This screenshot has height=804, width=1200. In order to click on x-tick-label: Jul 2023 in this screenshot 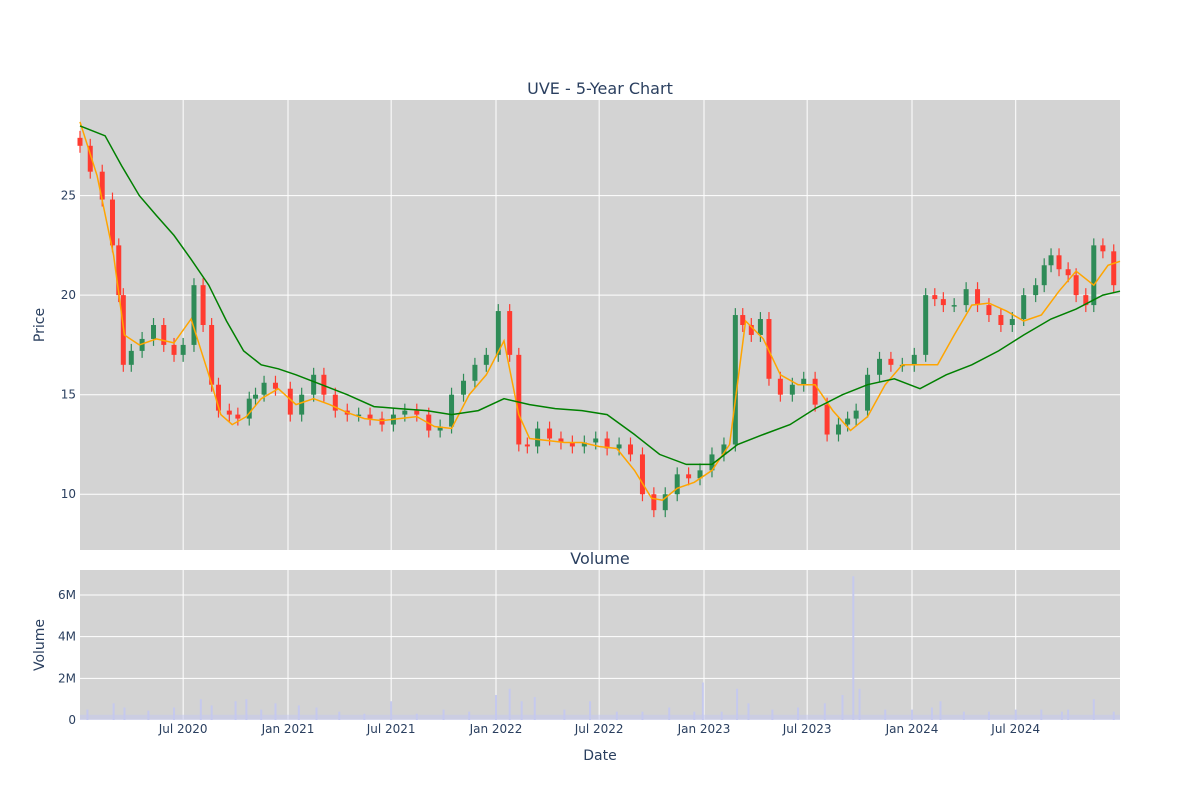, I will do `click(807, 729)`.